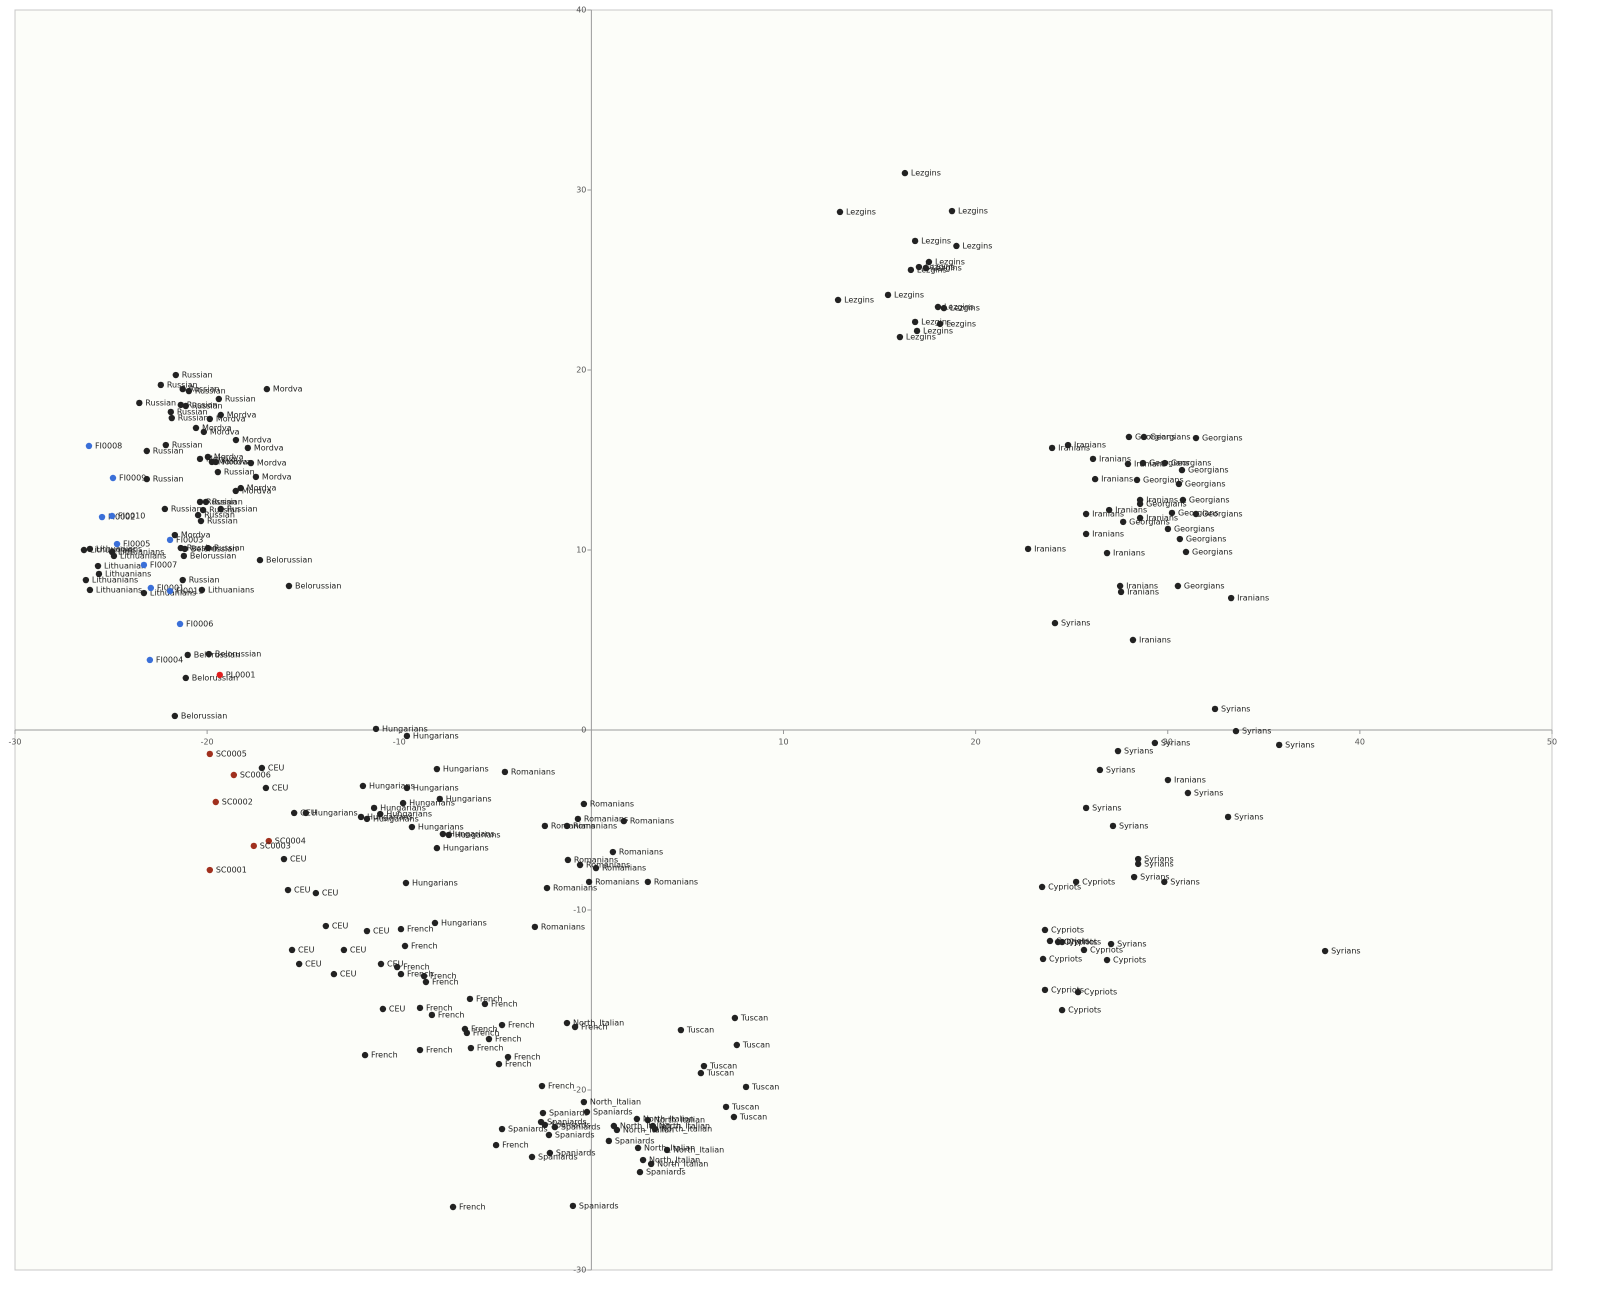 Image resolution: width=1600 pixels, height=1307 pixels. I want to click on y-tick-label: 0, so click(583, 730).